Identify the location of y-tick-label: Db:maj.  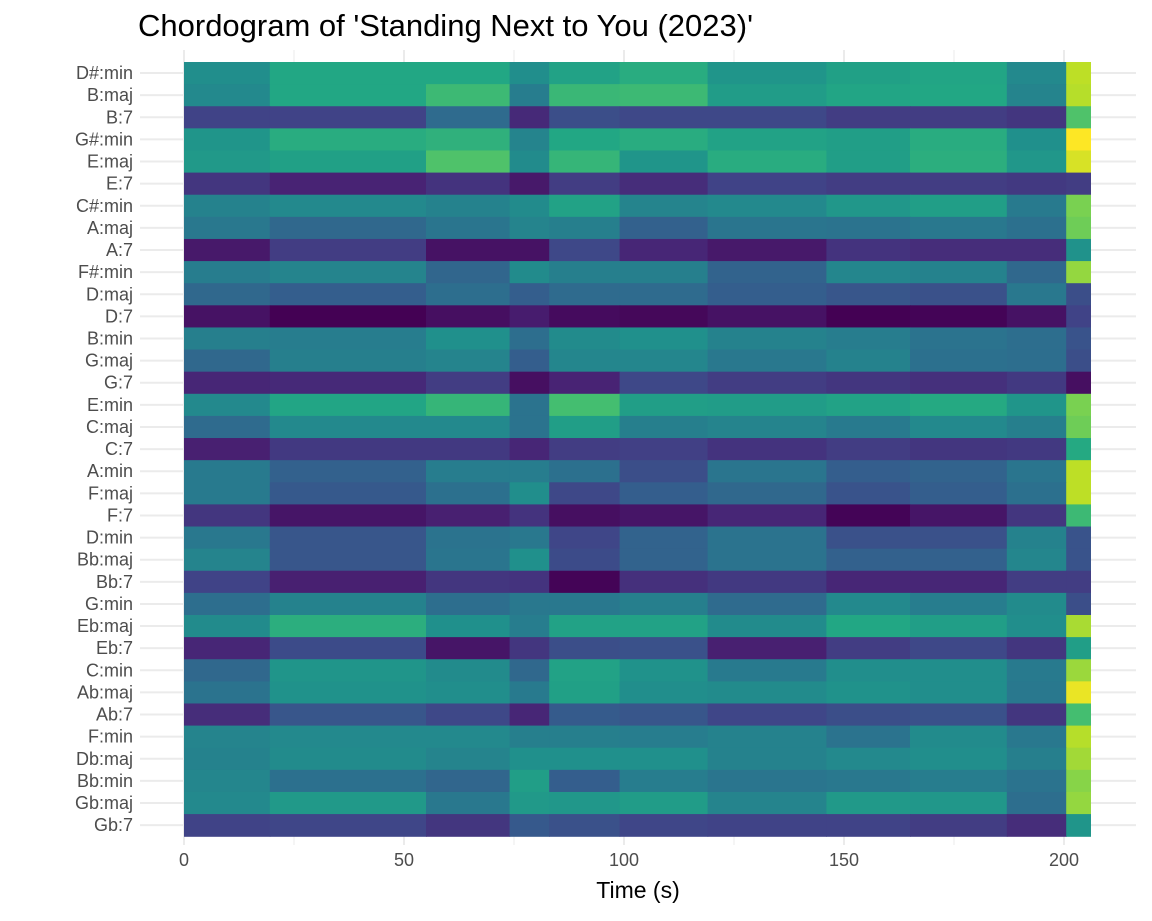
(104, 759).